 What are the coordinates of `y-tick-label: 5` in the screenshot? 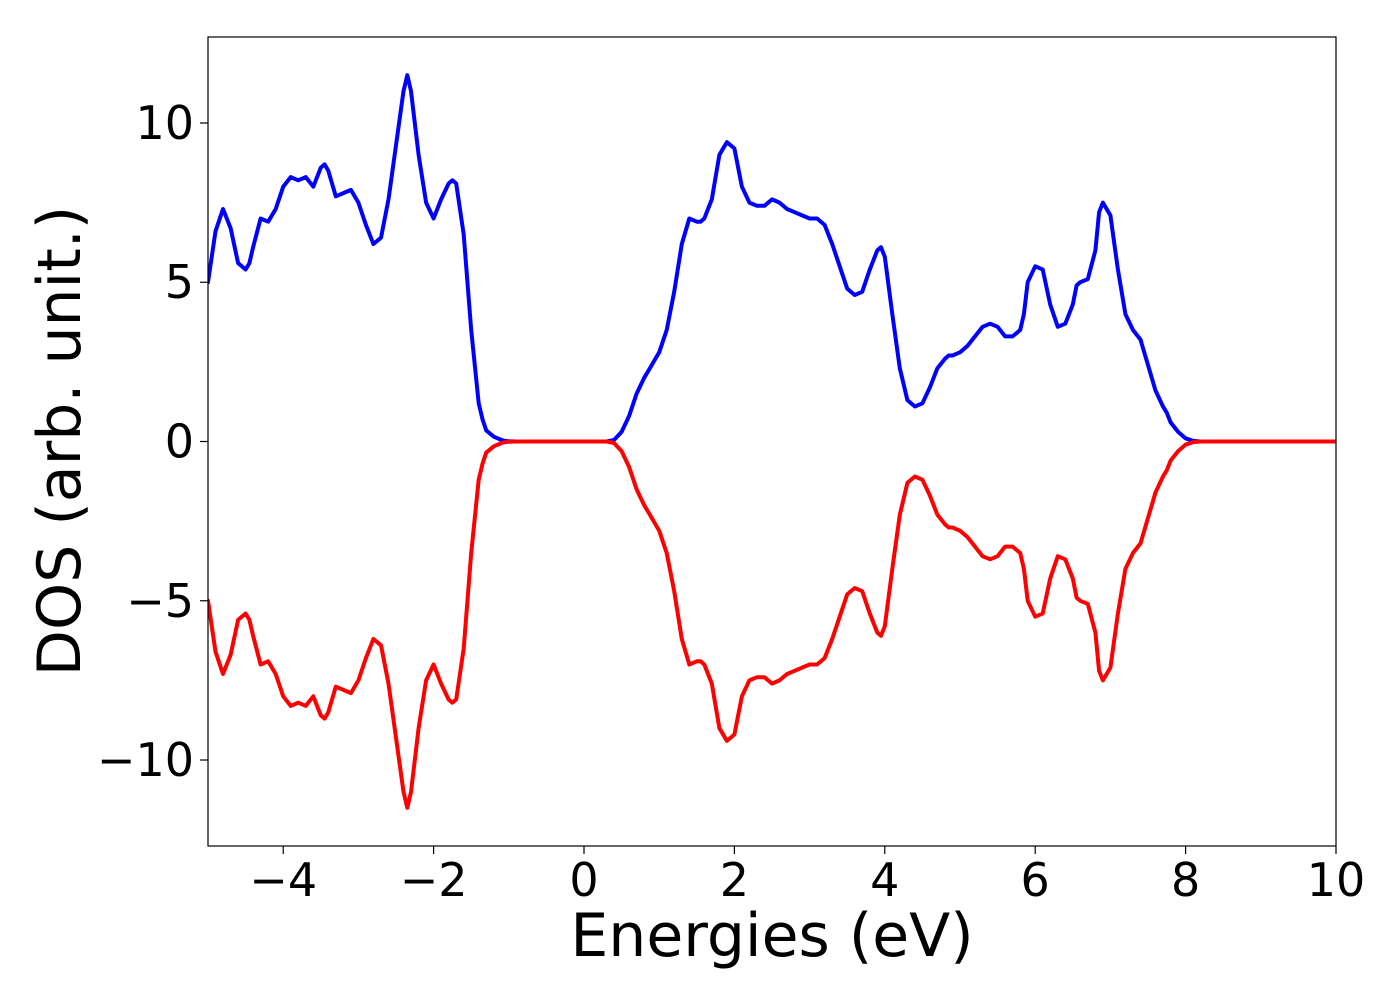 It's located at (179, 282).